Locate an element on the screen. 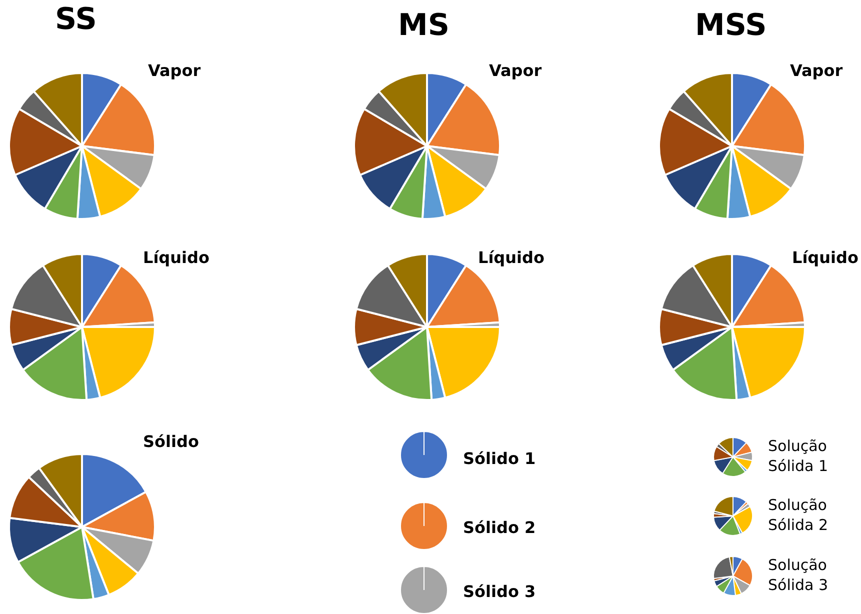 This screenshot has width=861, height=614. chart-title: MSS is located at coordinates (731, 25).